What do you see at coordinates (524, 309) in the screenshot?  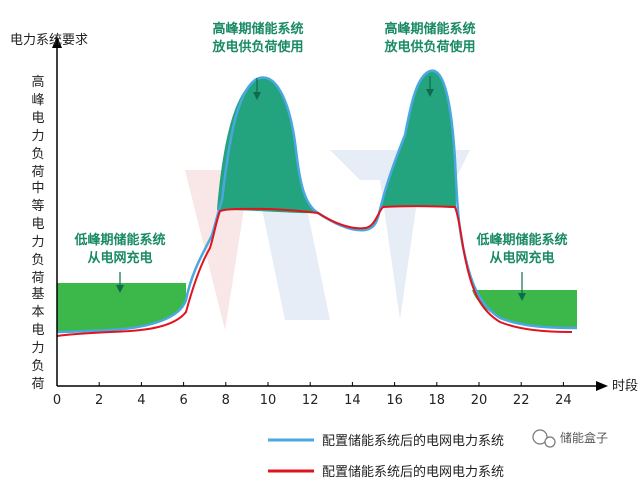 I see `charge-area-right` at bounding box center [524, 309].